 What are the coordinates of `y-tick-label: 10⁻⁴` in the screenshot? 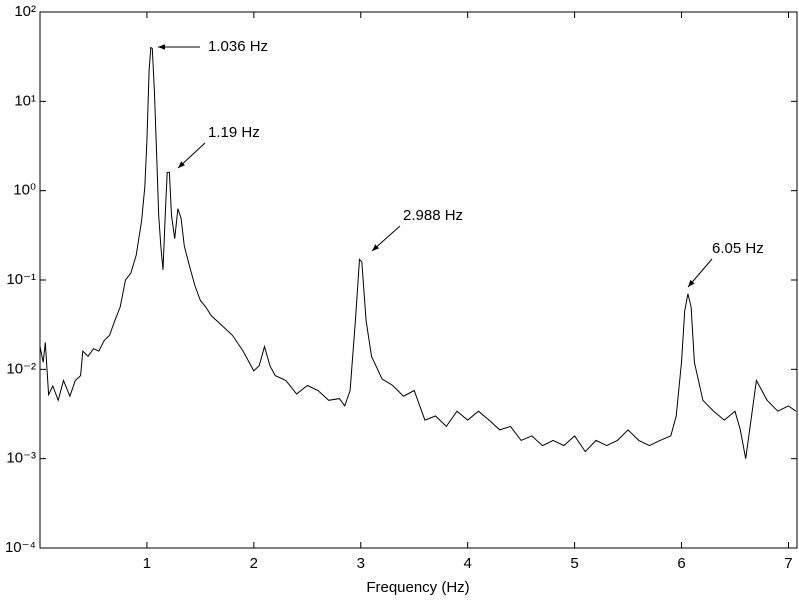 It's located at (20, 547).